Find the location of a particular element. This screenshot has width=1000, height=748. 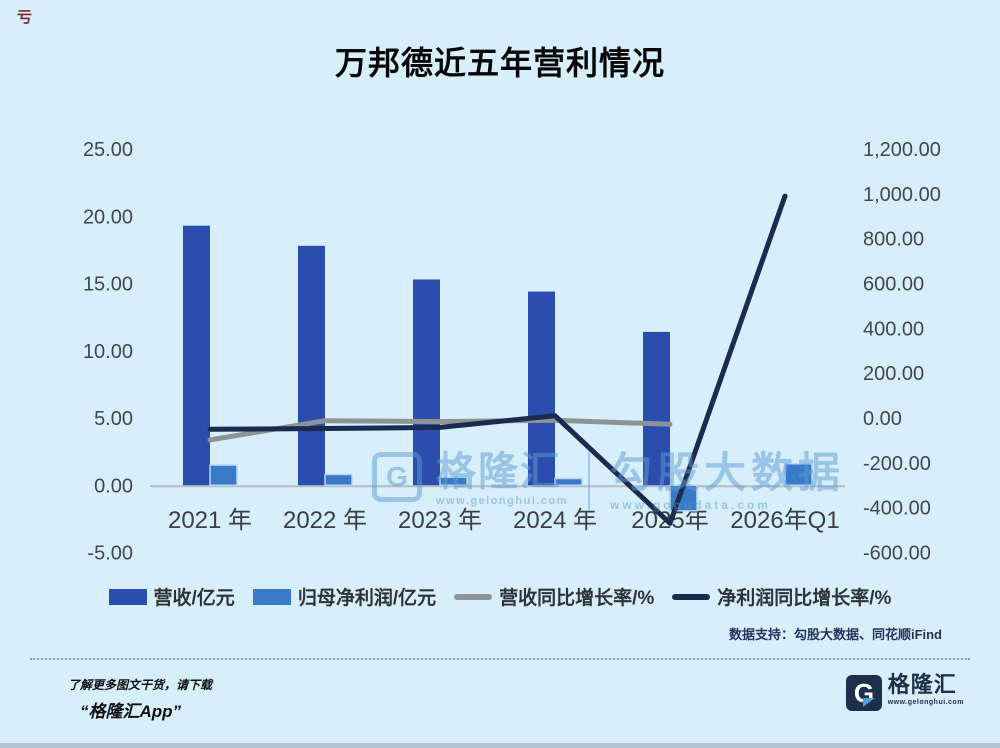

bottom-edge is located at coordinates (500, 745).